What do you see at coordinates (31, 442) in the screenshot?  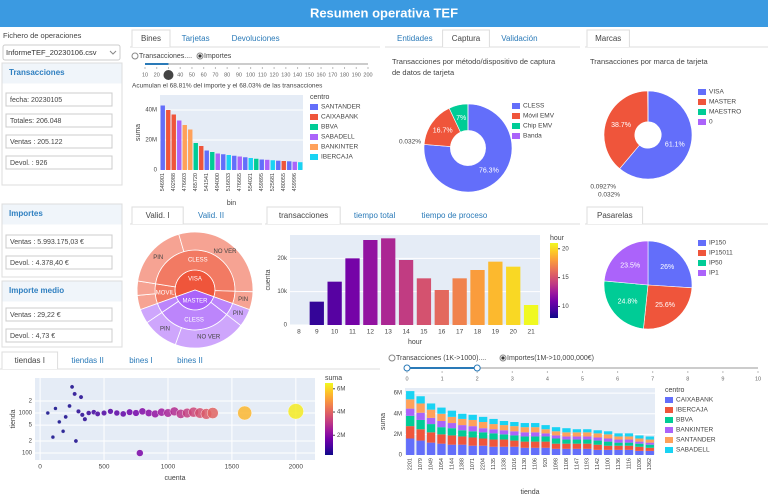 I see `y-tick-label: 2` at bounding box center [31, 442].